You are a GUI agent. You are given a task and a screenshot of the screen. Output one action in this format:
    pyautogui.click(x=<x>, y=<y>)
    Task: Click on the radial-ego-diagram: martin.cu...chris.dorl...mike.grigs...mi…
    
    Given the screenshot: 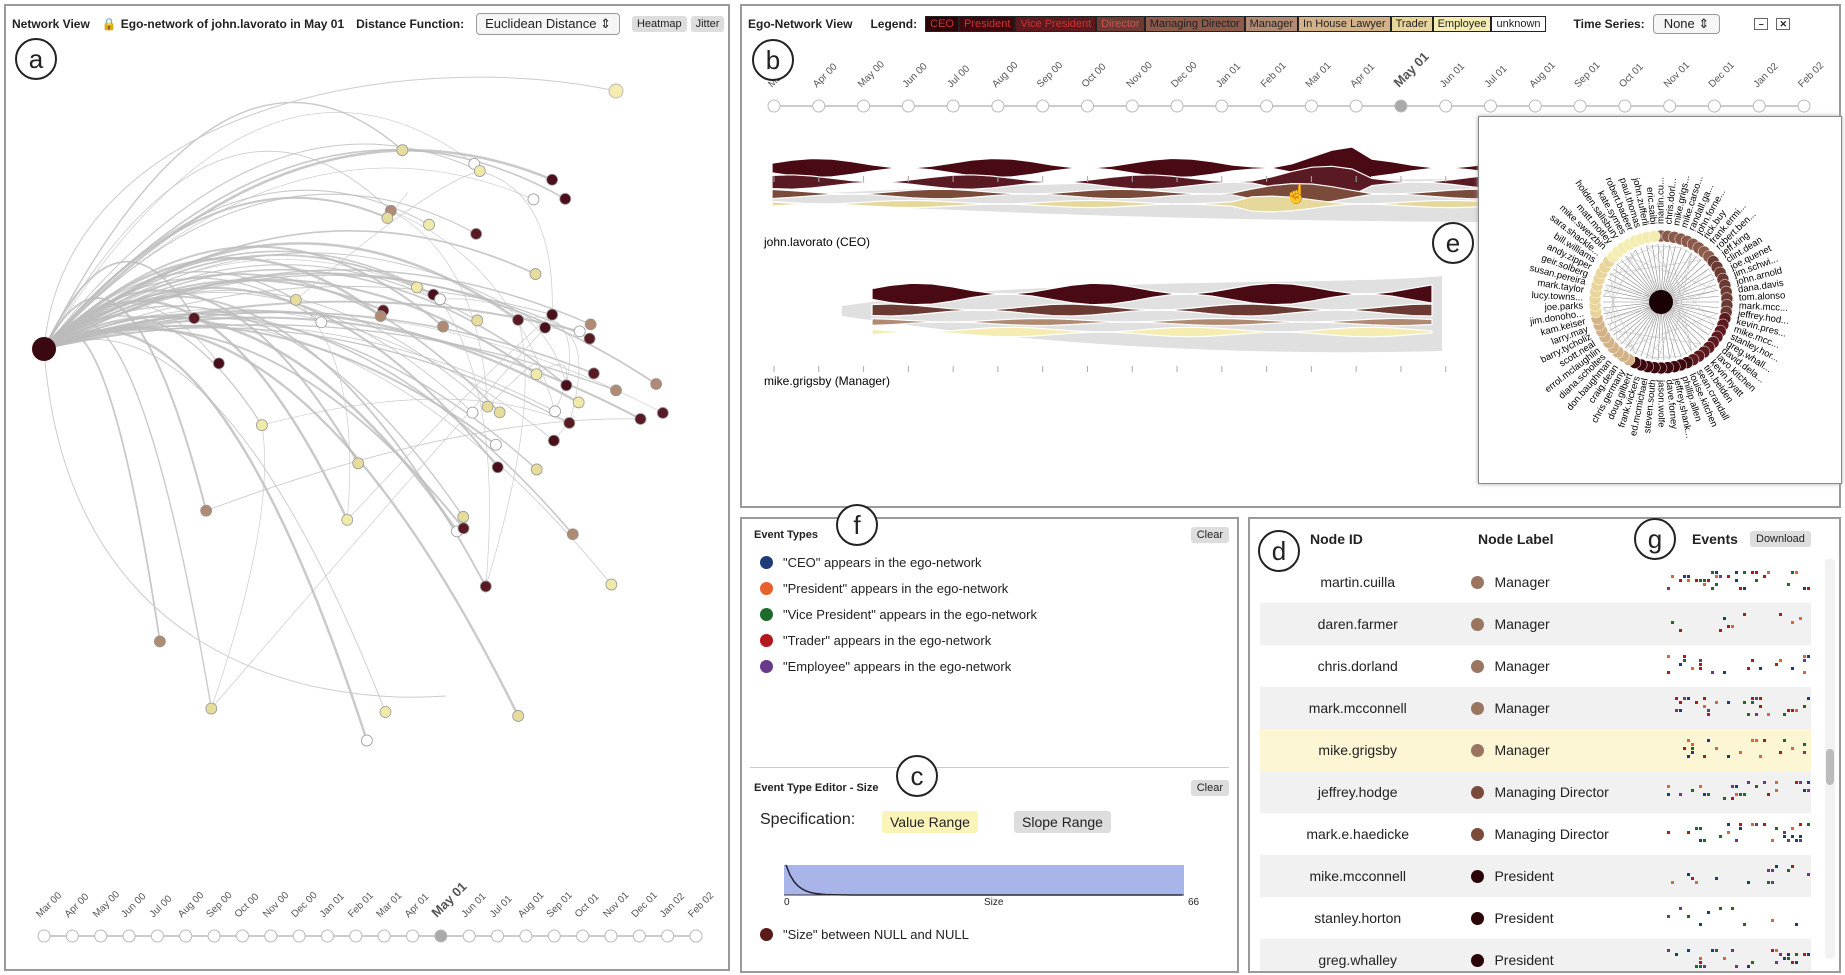 What is the action you would take?
    pyautogui.click(x=1660, y=300)
    